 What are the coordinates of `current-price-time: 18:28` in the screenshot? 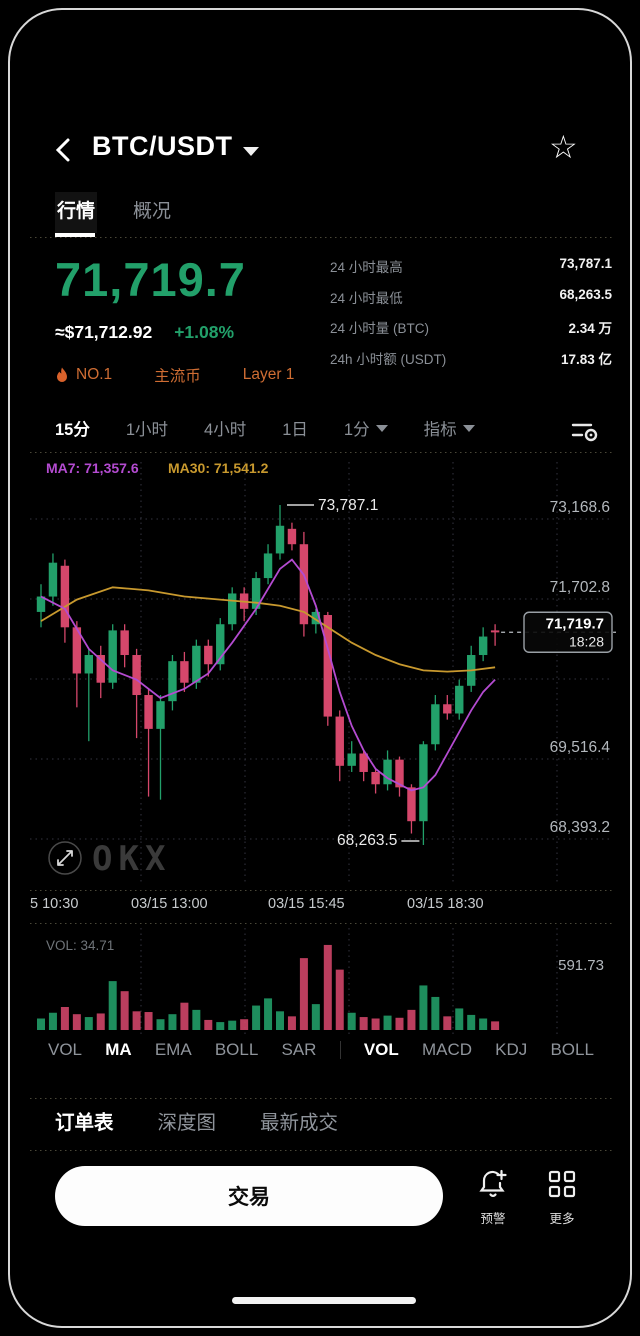 It's located at (586, 641).